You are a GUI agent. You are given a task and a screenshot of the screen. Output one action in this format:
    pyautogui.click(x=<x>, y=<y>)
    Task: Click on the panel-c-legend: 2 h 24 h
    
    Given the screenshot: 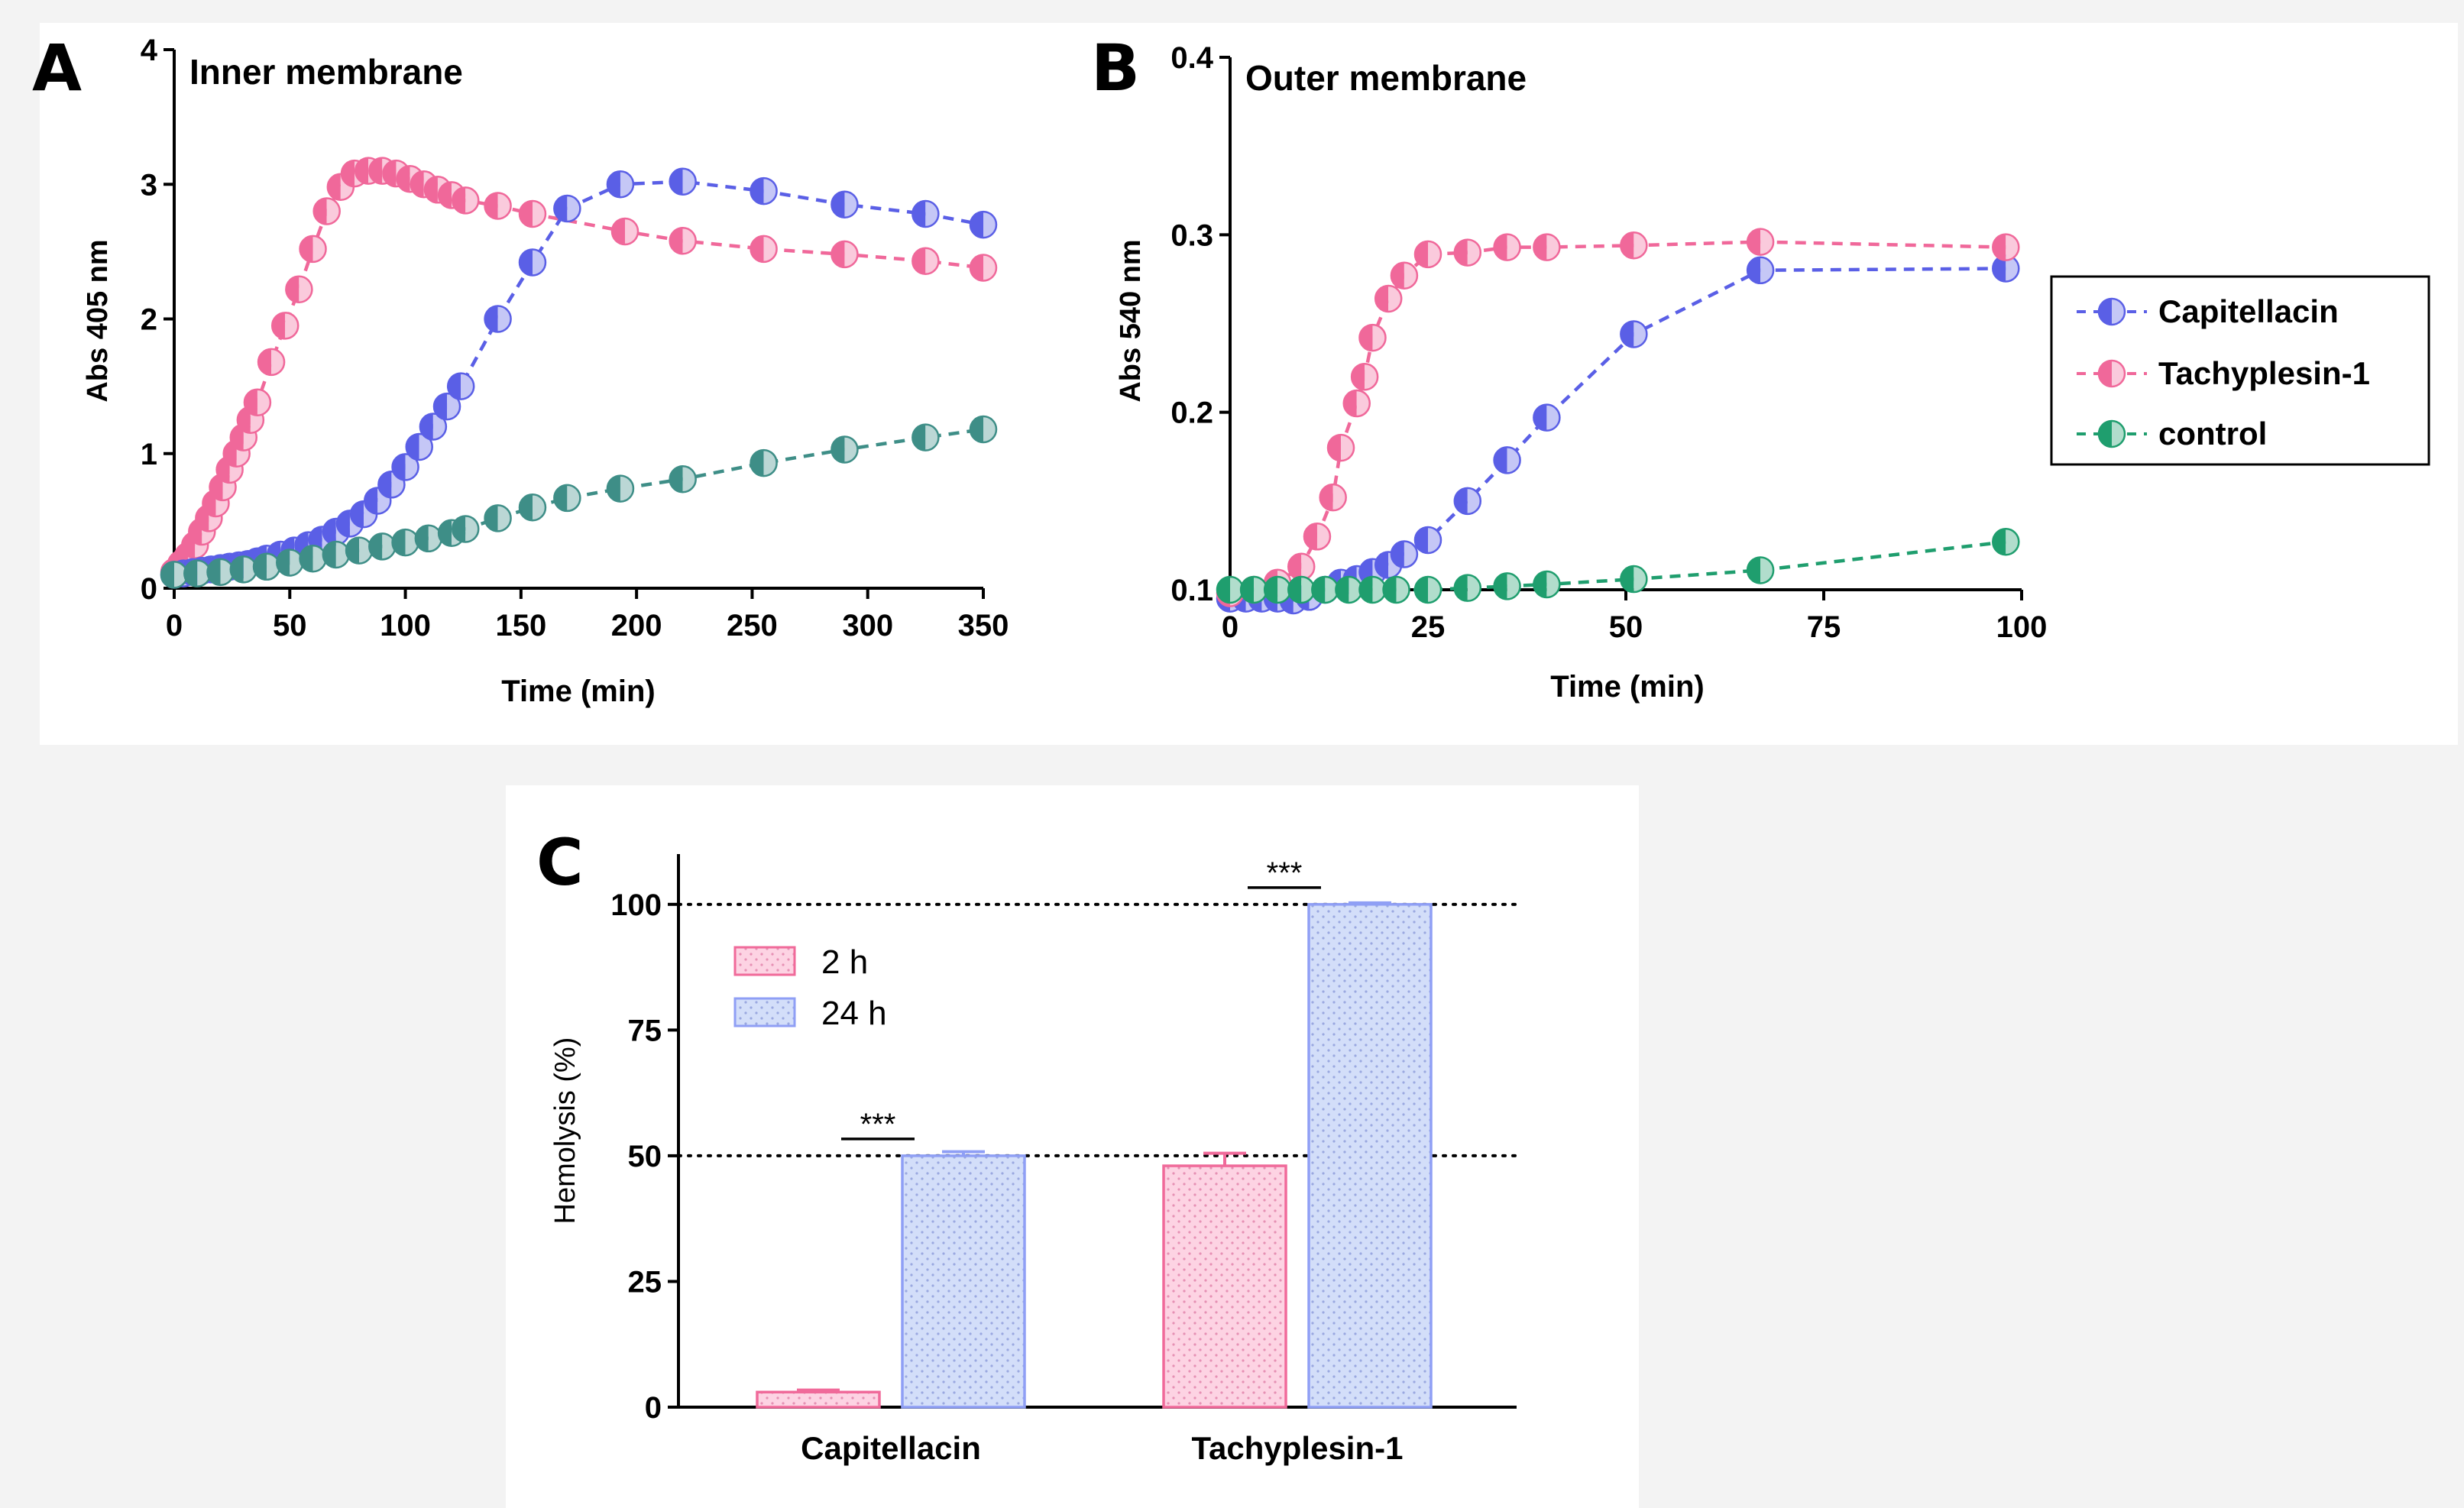 What is the action you would take?
    pyautogui.click(x=810, y=987)
    